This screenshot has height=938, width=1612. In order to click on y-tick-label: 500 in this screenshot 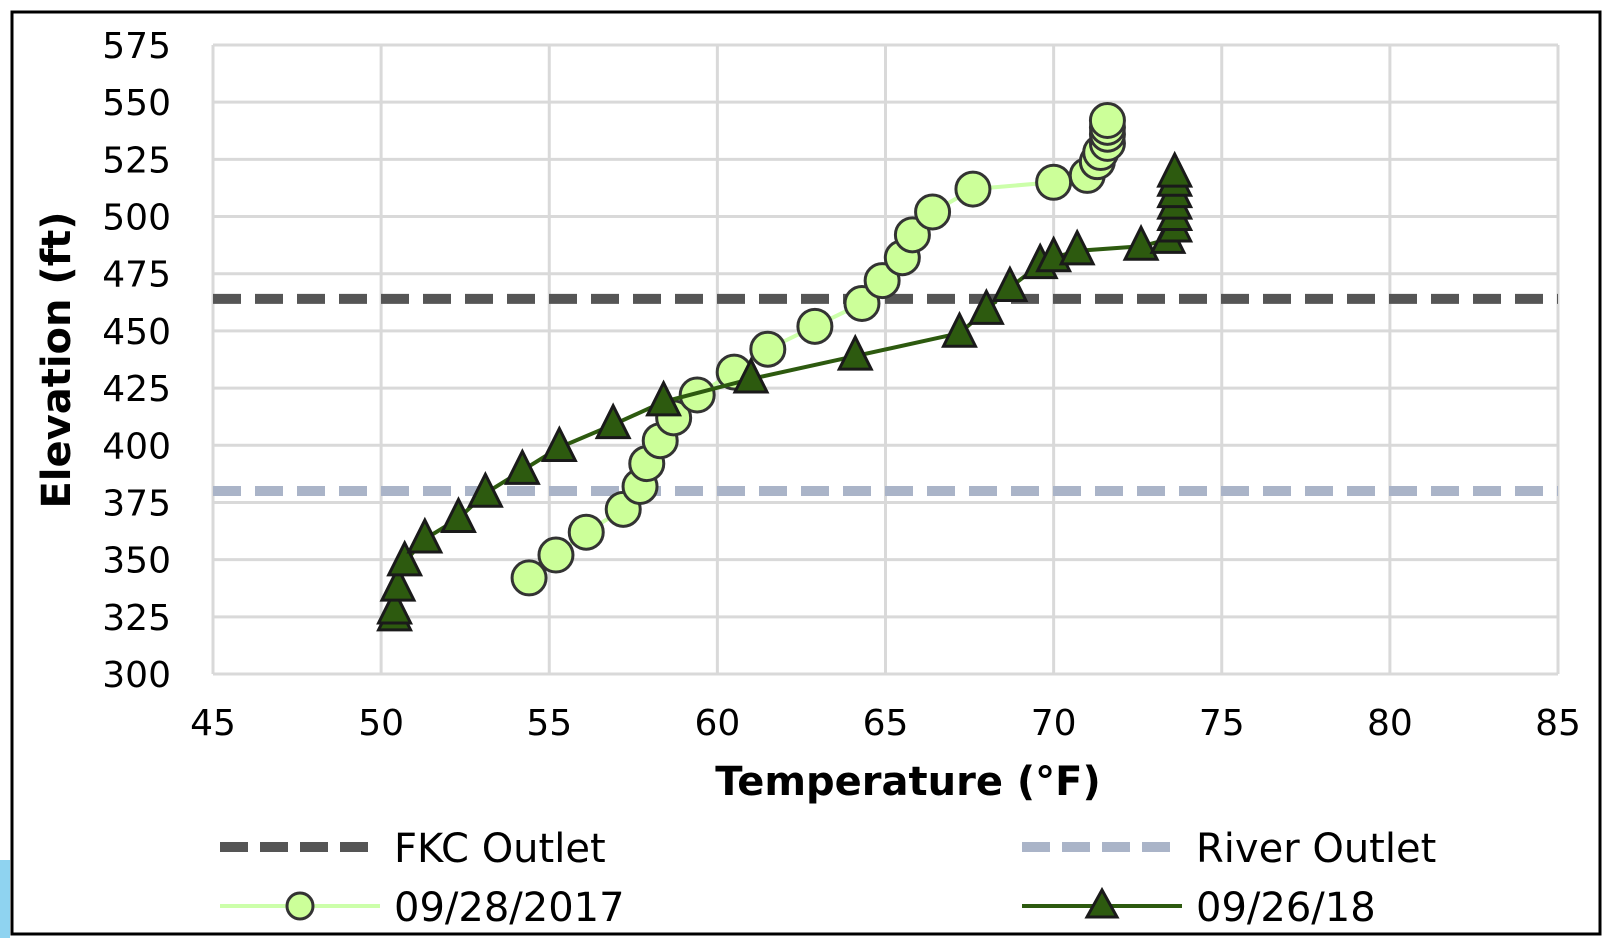, I will do `click(136, 218)`.